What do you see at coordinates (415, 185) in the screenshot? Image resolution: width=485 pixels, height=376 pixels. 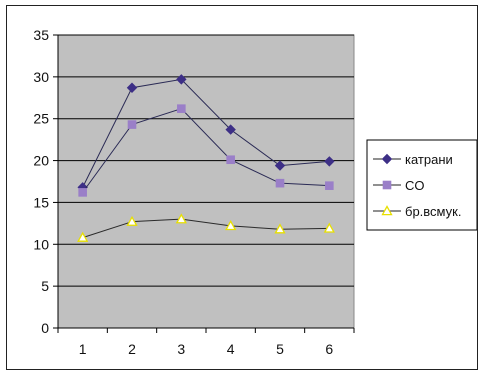 I see `legend-label-1: CO` at bounding box center [415, 185].